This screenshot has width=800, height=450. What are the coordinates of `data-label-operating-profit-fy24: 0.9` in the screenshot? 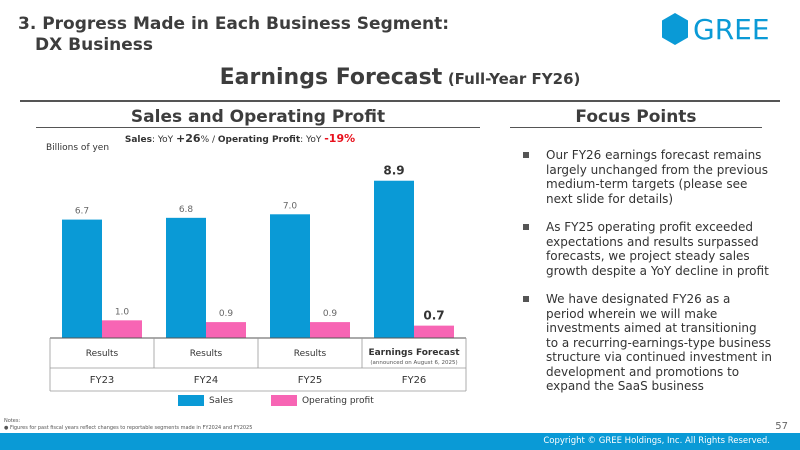 It's located at (226, 314).